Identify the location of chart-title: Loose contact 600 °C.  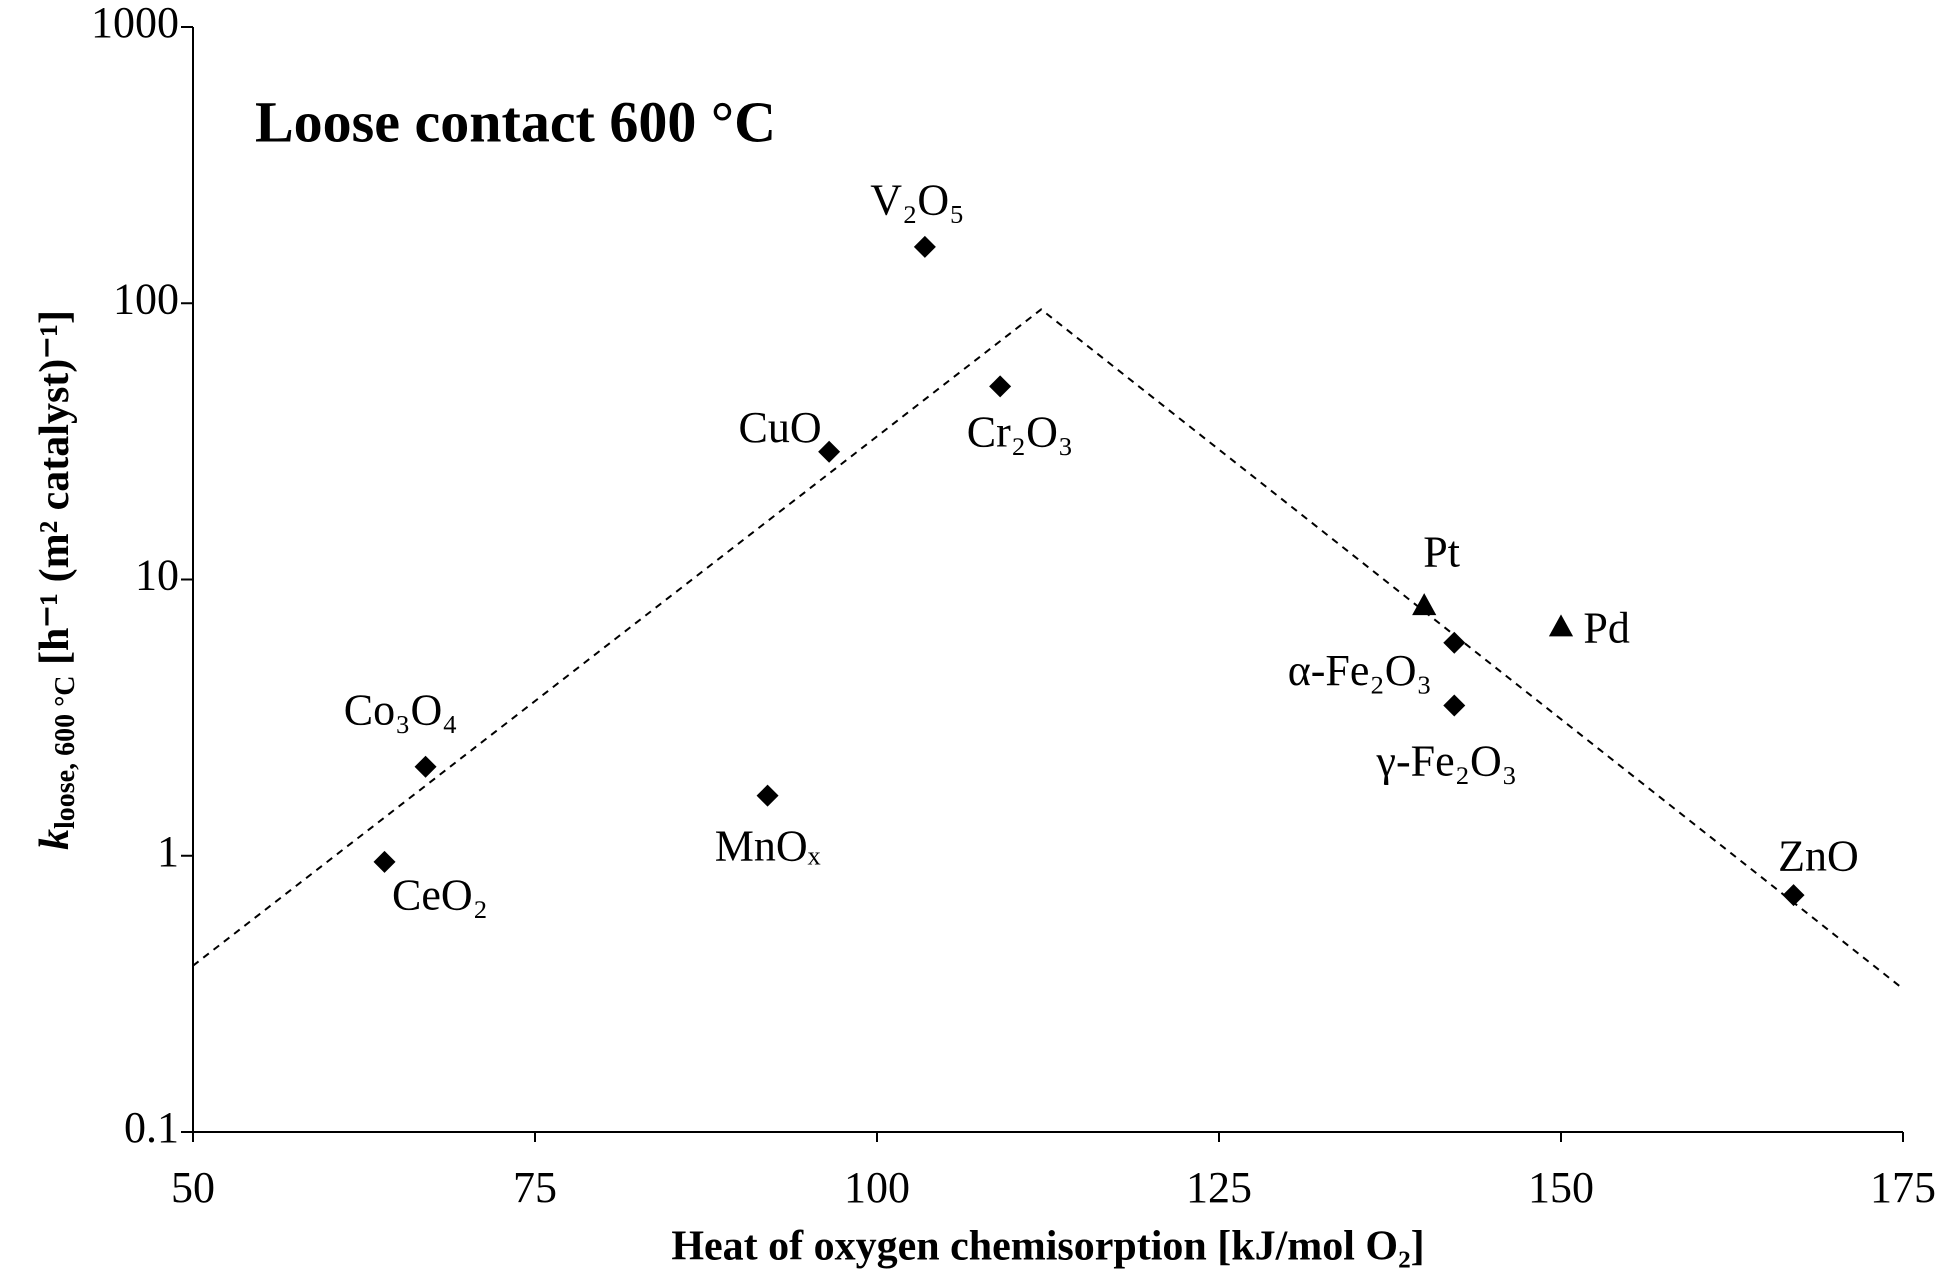
(515, 121).